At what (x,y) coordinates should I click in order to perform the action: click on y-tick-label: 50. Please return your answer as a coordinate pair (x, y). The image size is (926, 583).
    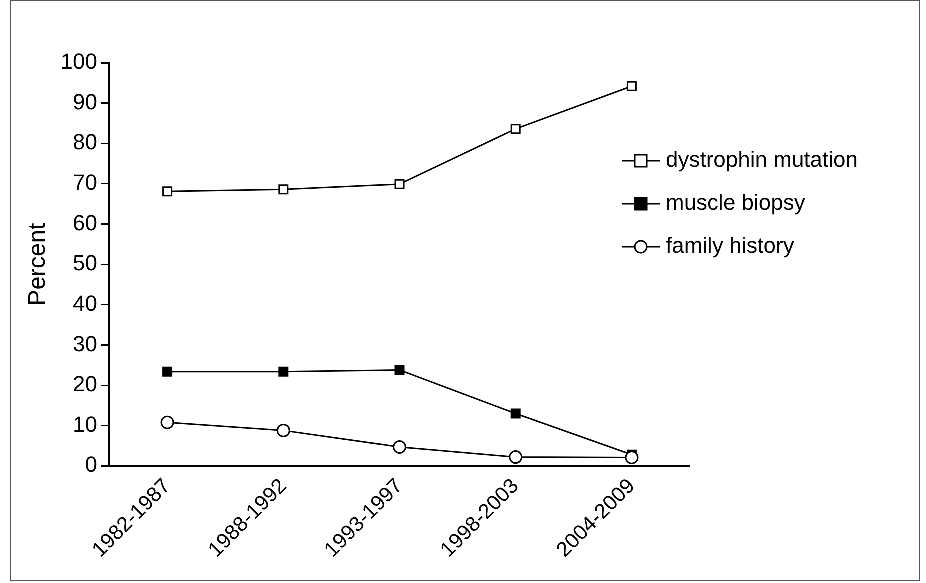
    Looking at the image, I should click on (85, 263).